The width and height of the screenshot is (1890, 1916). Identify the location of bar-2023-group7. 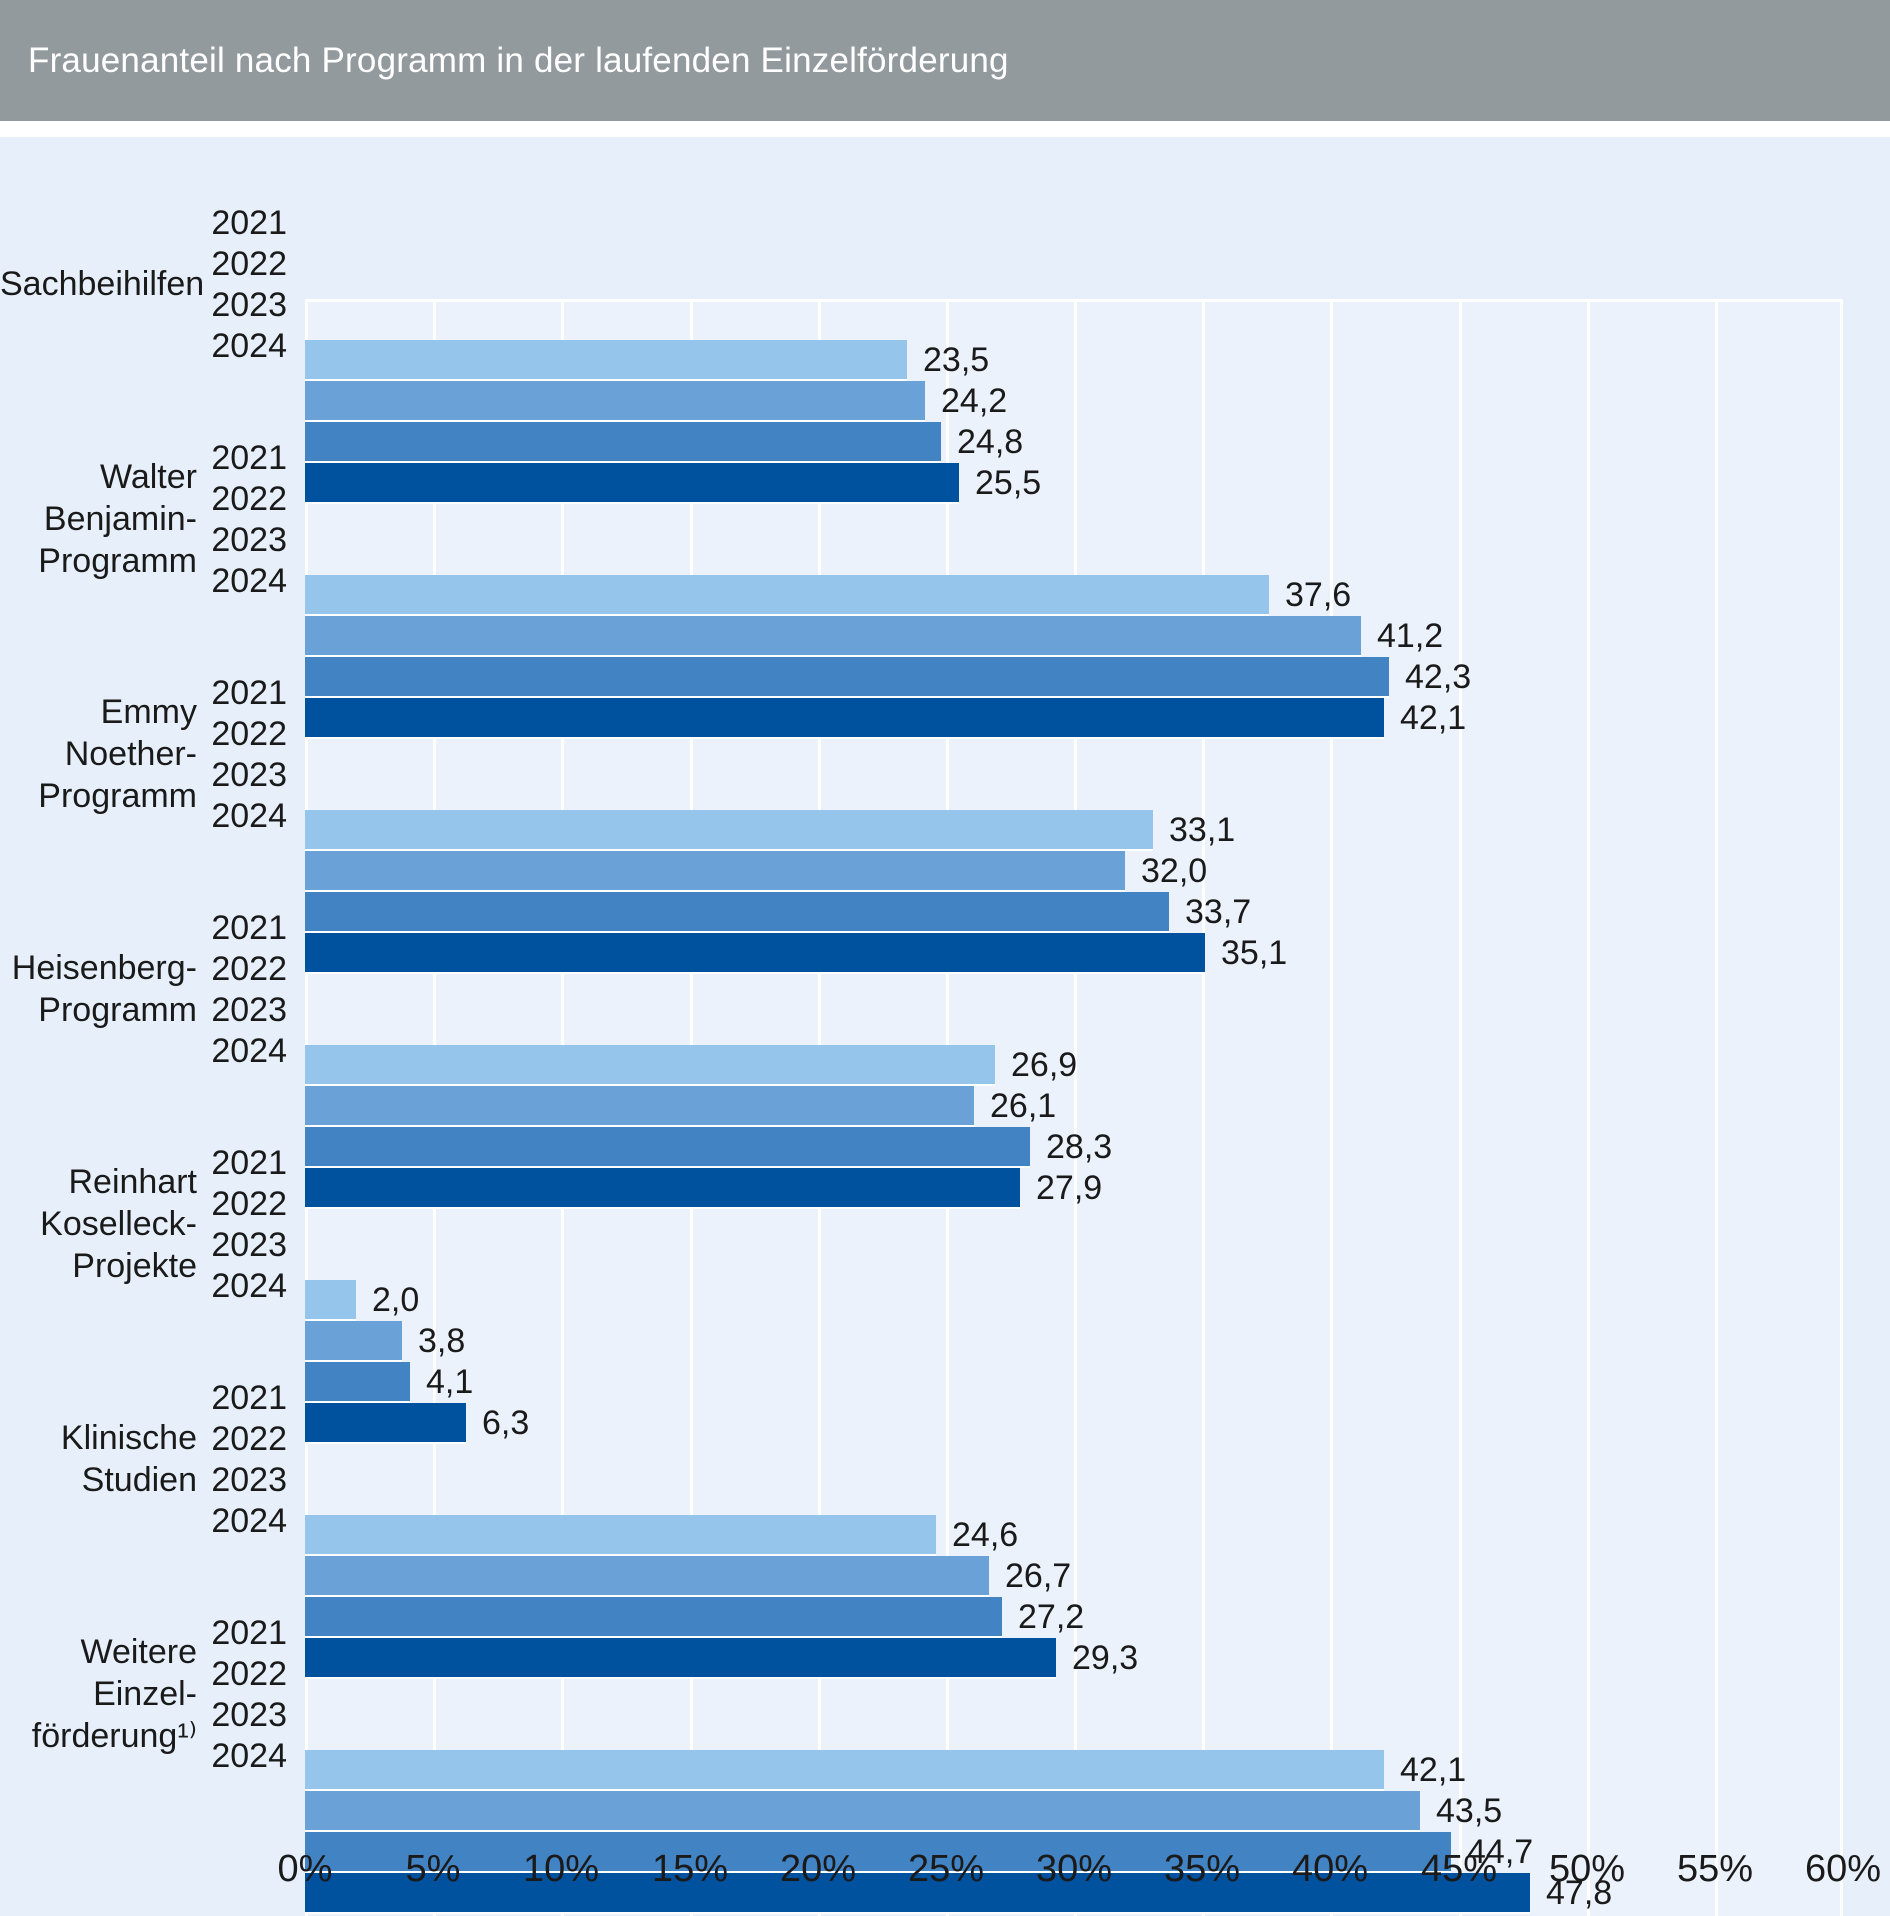
(878, 1852).